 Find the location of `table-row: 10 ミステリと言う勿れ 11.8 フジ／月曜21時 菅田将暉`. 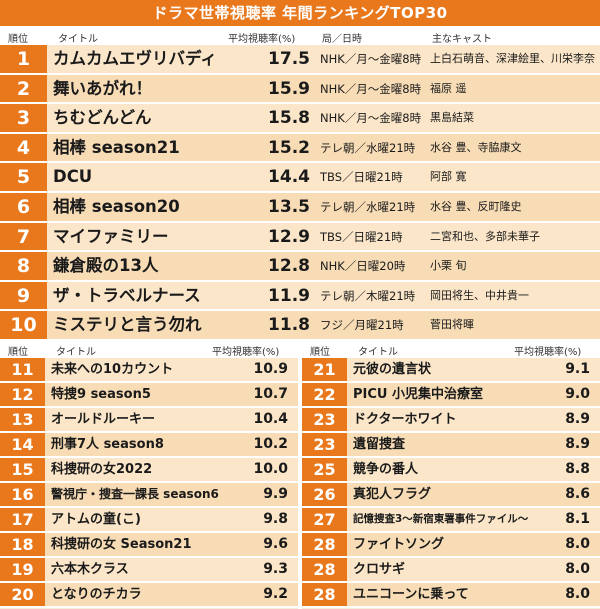

table-row: 10 ミステリと言う勿れ 11.8 フジ／月曜21時 菅田将暉 is located at coordinates (300, 326).